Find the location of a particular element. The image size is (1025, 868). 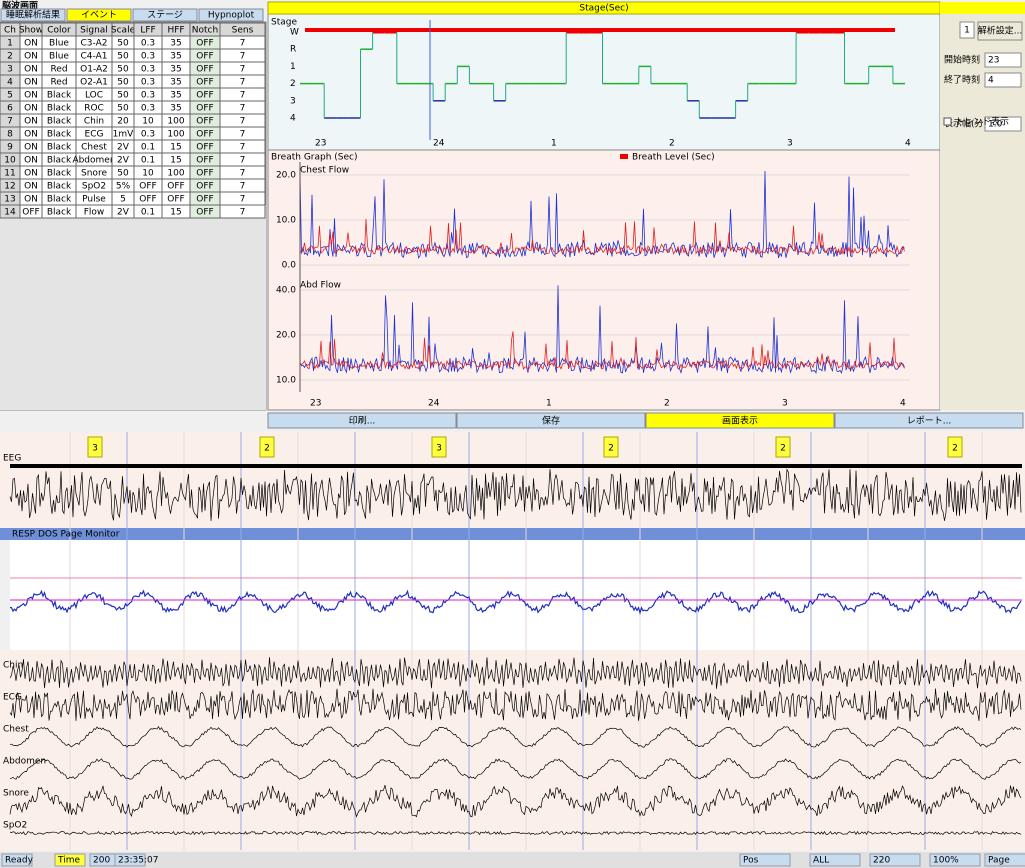

stage-marker-label: 3 is located at coordinates (95, 449).